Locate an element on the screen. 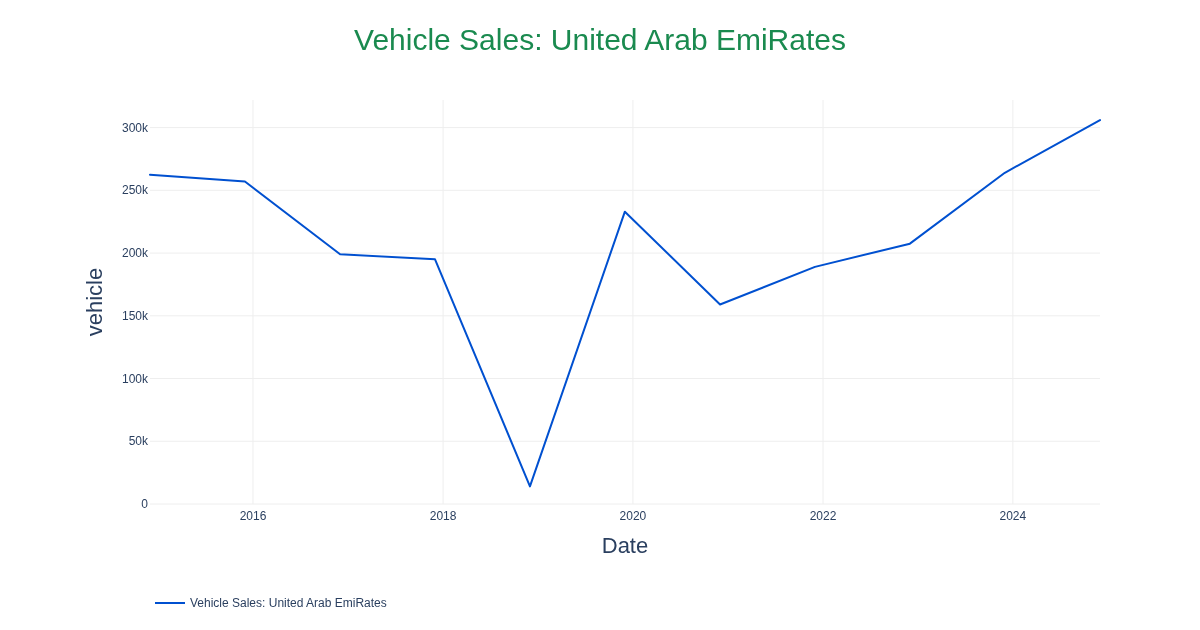 The image size is (1200, 630). x-tick-label: 2018 is located at coordinates (443, 516).